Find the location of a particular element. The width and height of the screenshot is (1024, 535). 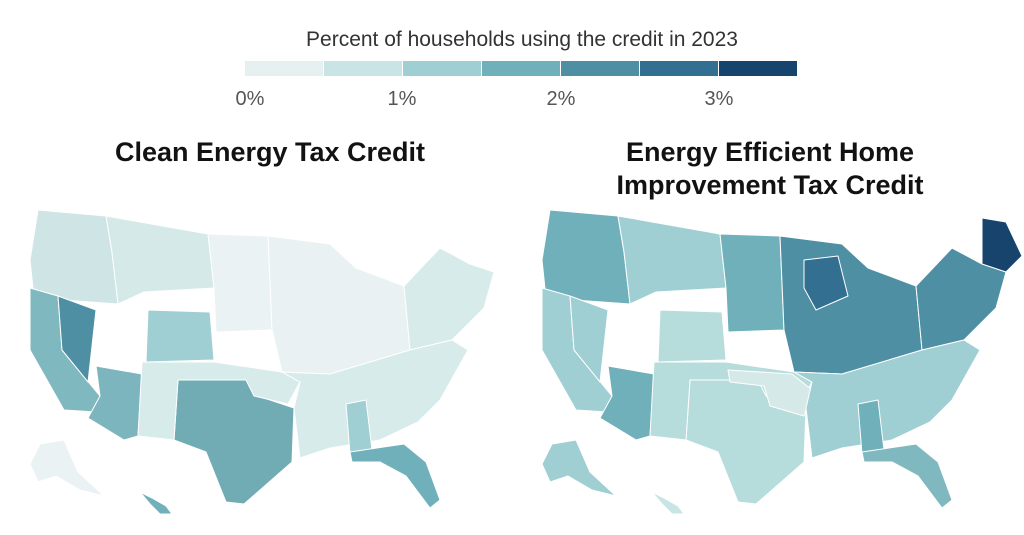

clean-energy-region-west-north is located at coordinates (74, 257).